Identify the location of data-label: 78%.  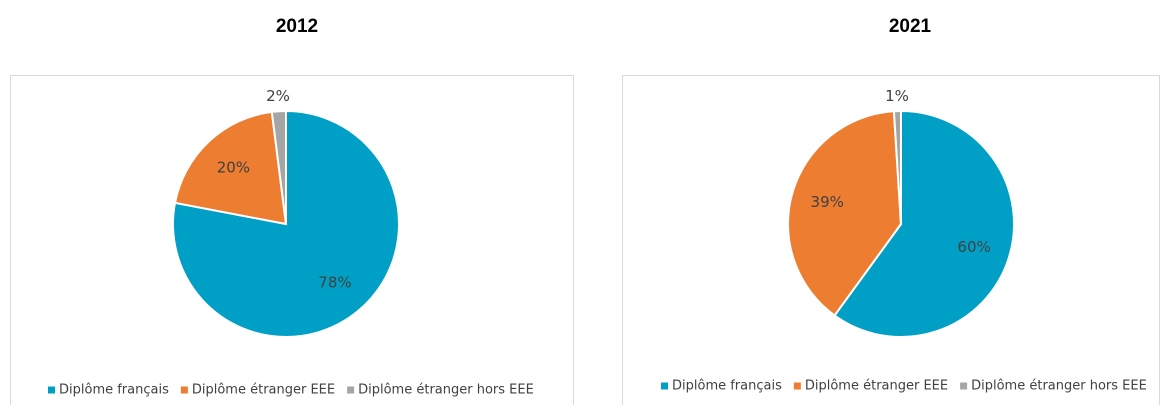
(334, 283).